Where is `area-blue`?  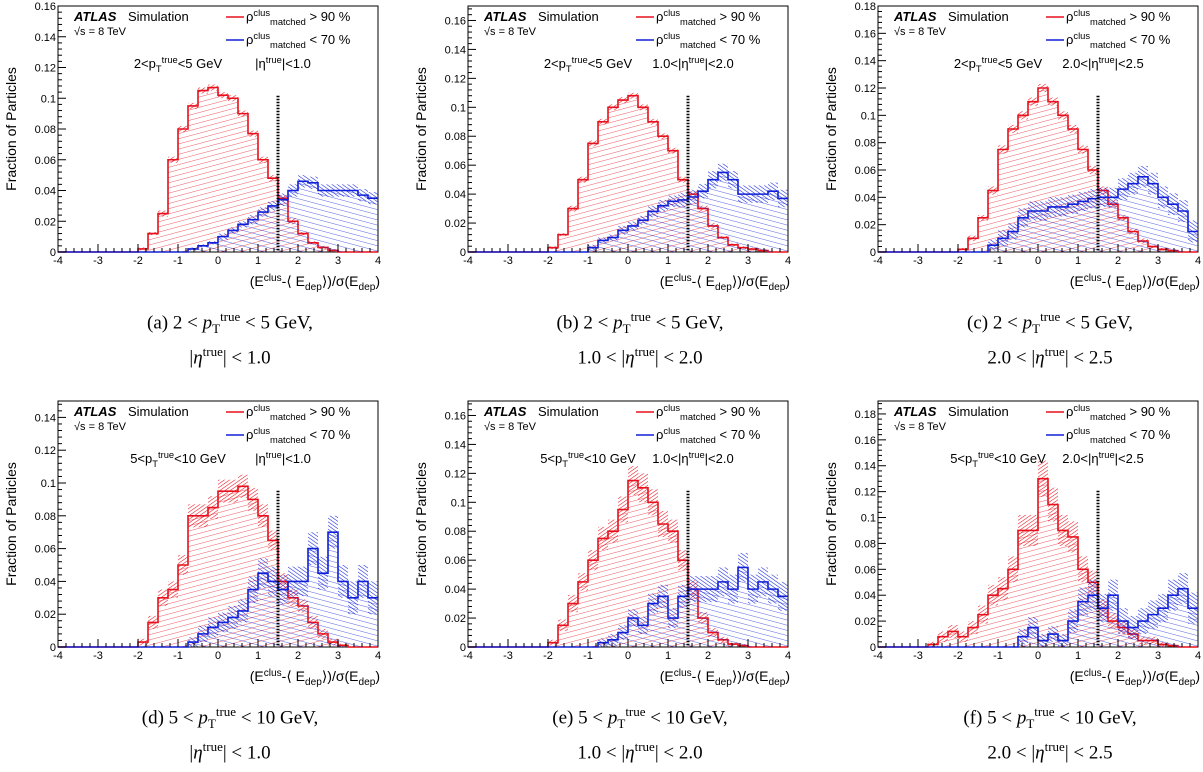
area-blue is located at coordinates (218, 589).